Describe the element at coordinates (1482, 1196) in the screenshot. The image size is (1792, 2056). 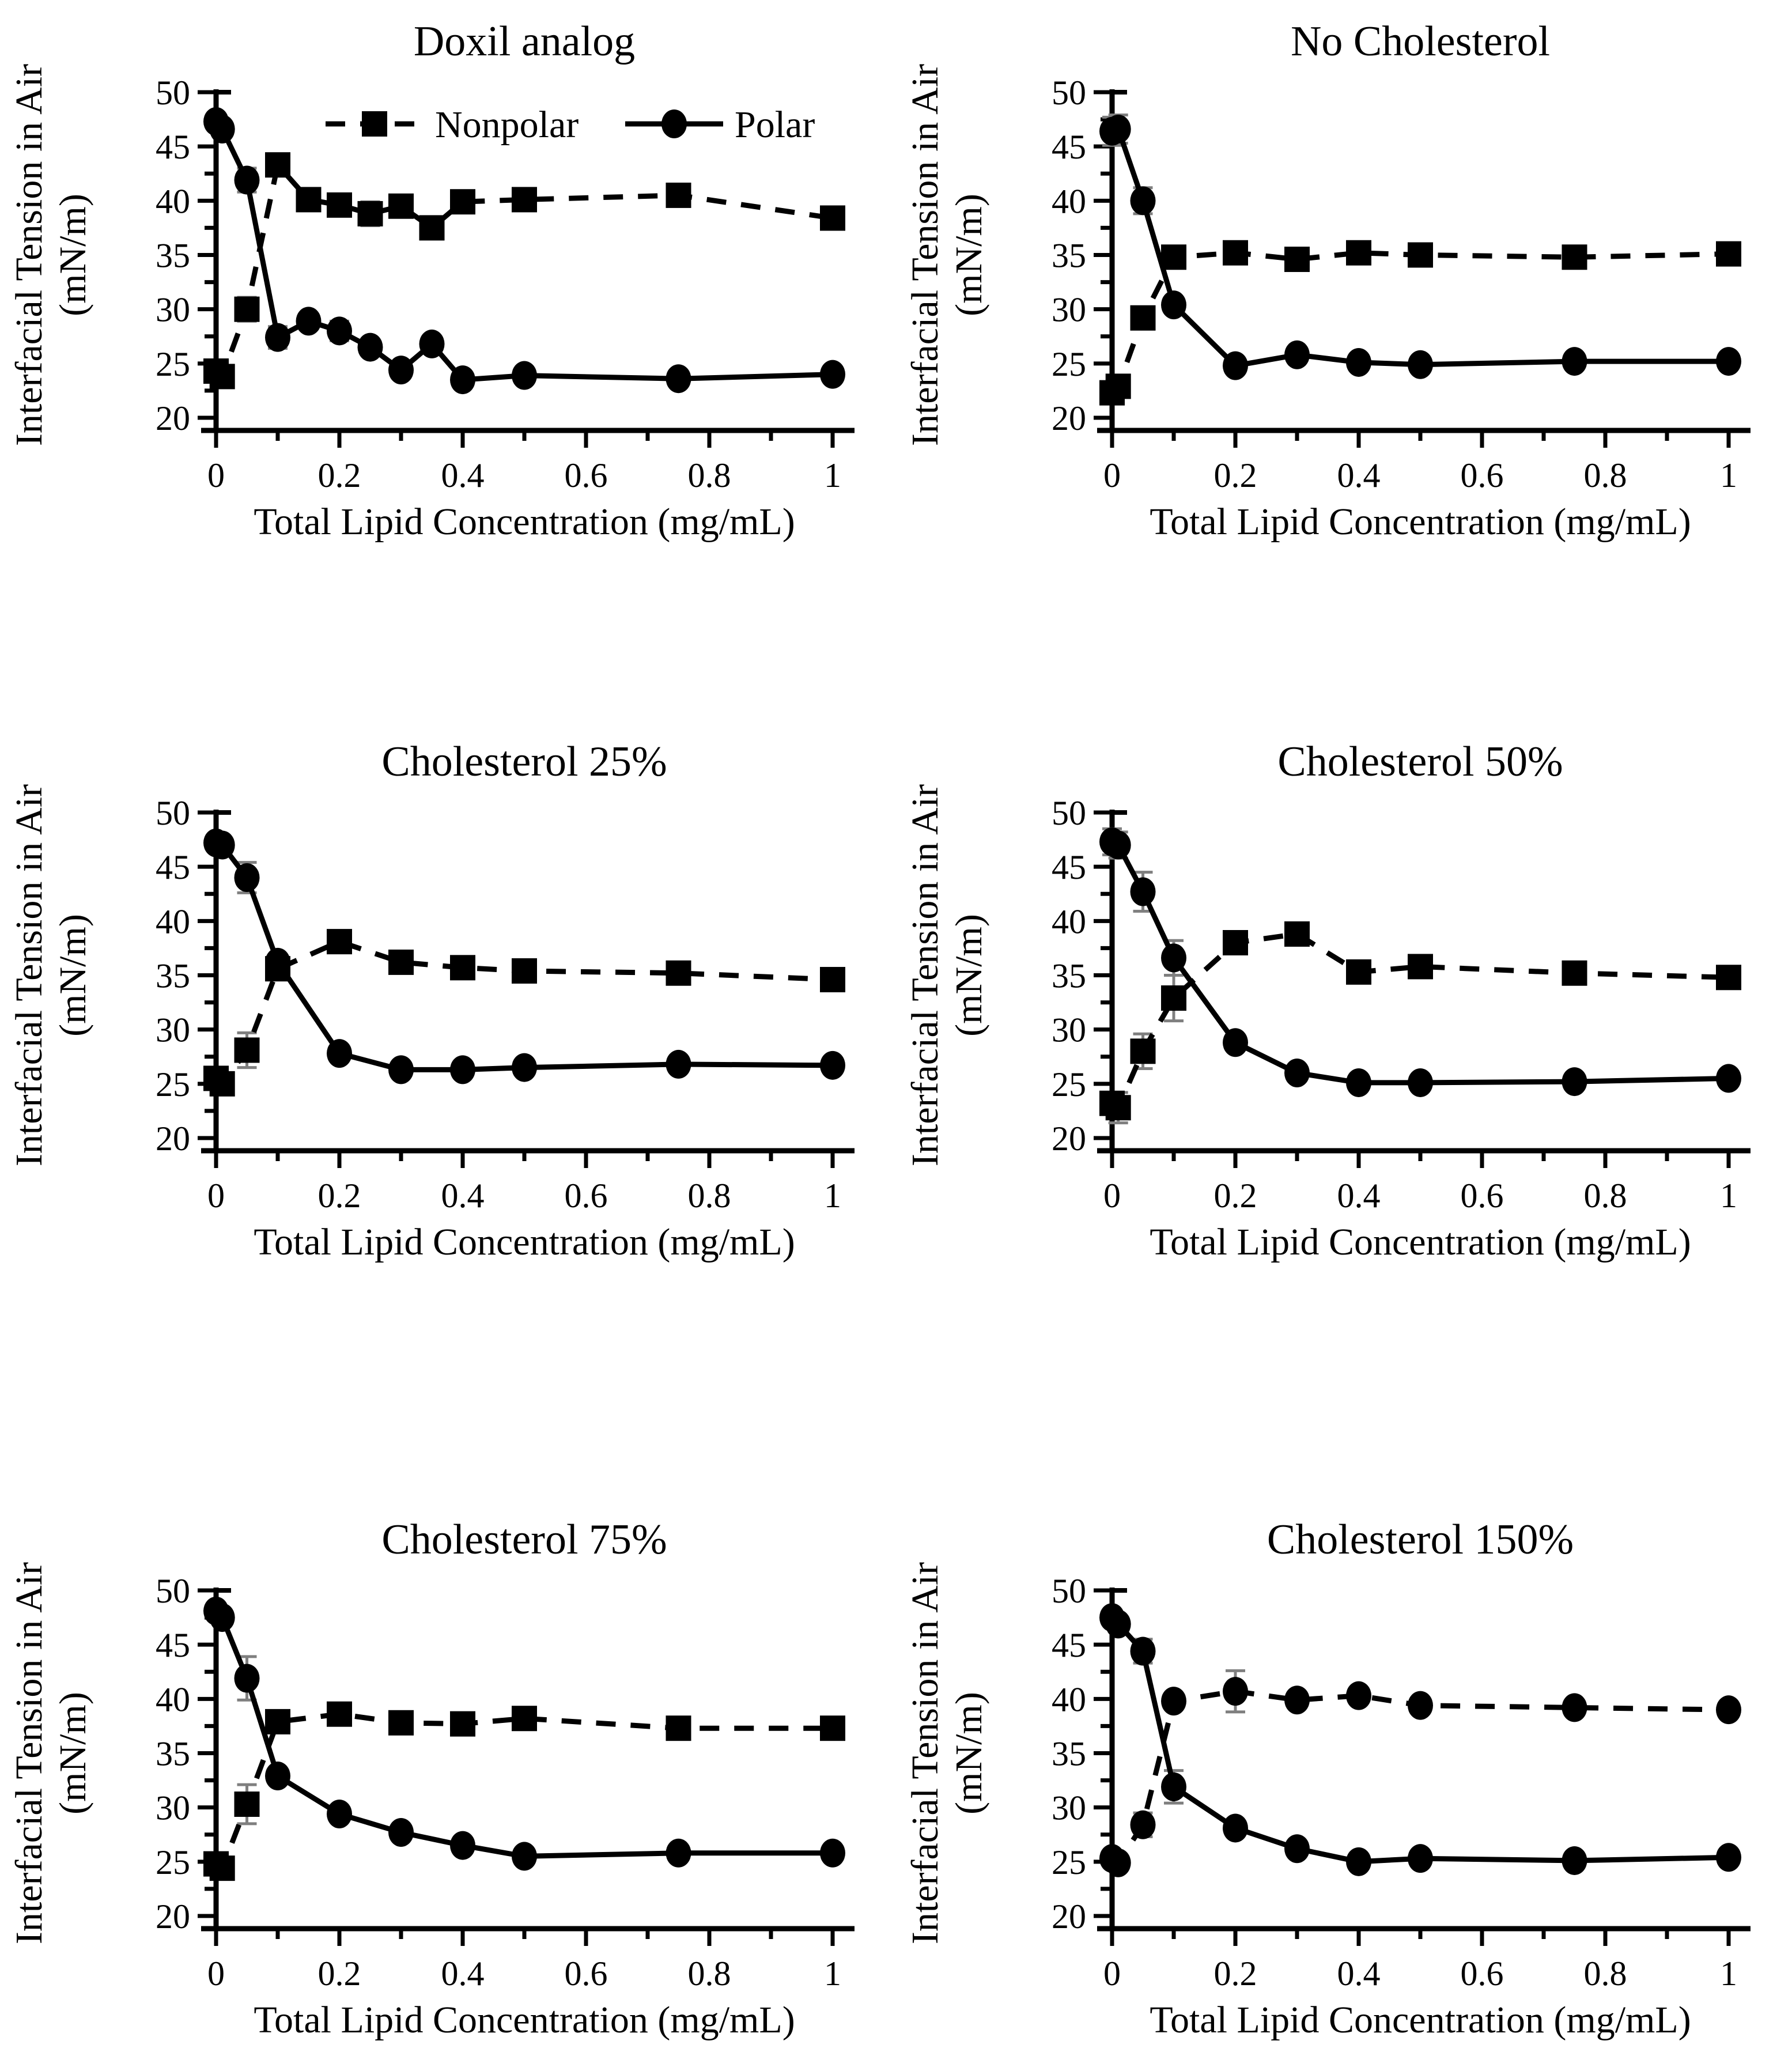
I see `x-tick-label: 0.6` at that location.